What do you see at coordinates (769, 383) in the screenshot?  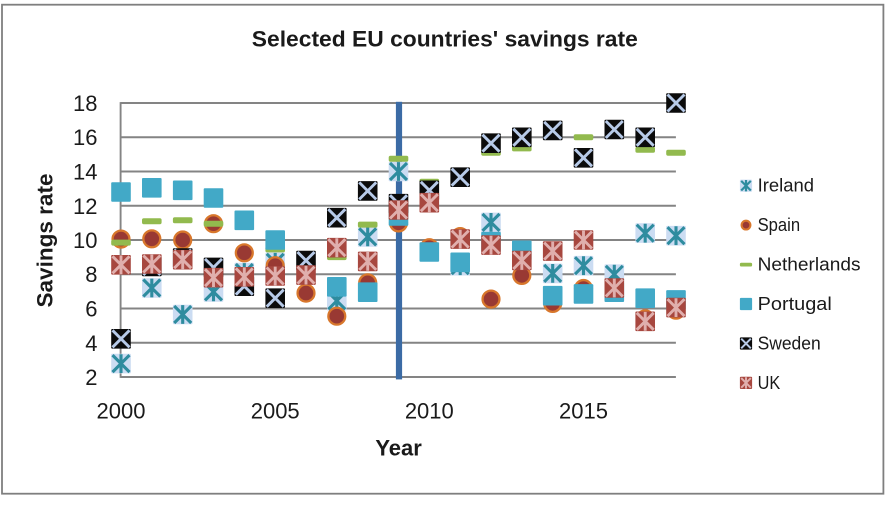 I see `svg-text: UK` at bounding box center [769, 383].